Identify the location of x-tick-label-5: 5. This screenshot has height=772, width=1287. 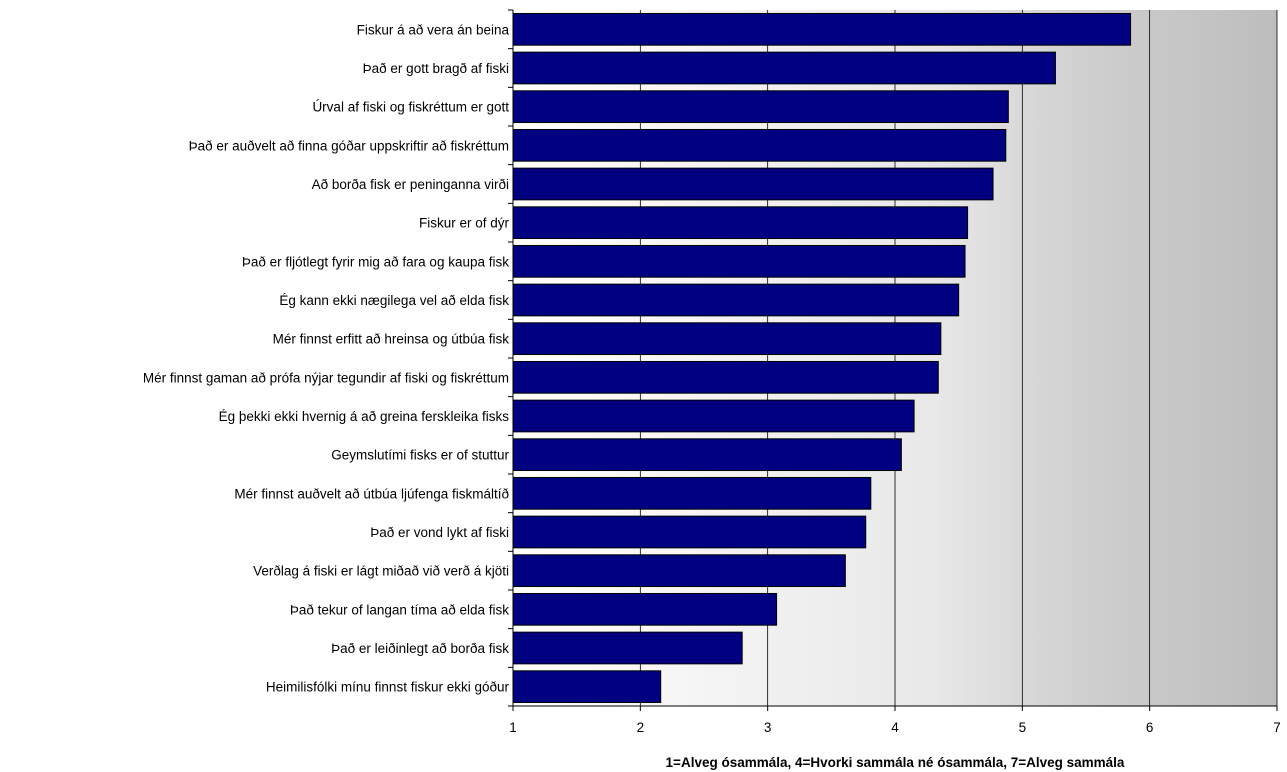
(1023, 727).